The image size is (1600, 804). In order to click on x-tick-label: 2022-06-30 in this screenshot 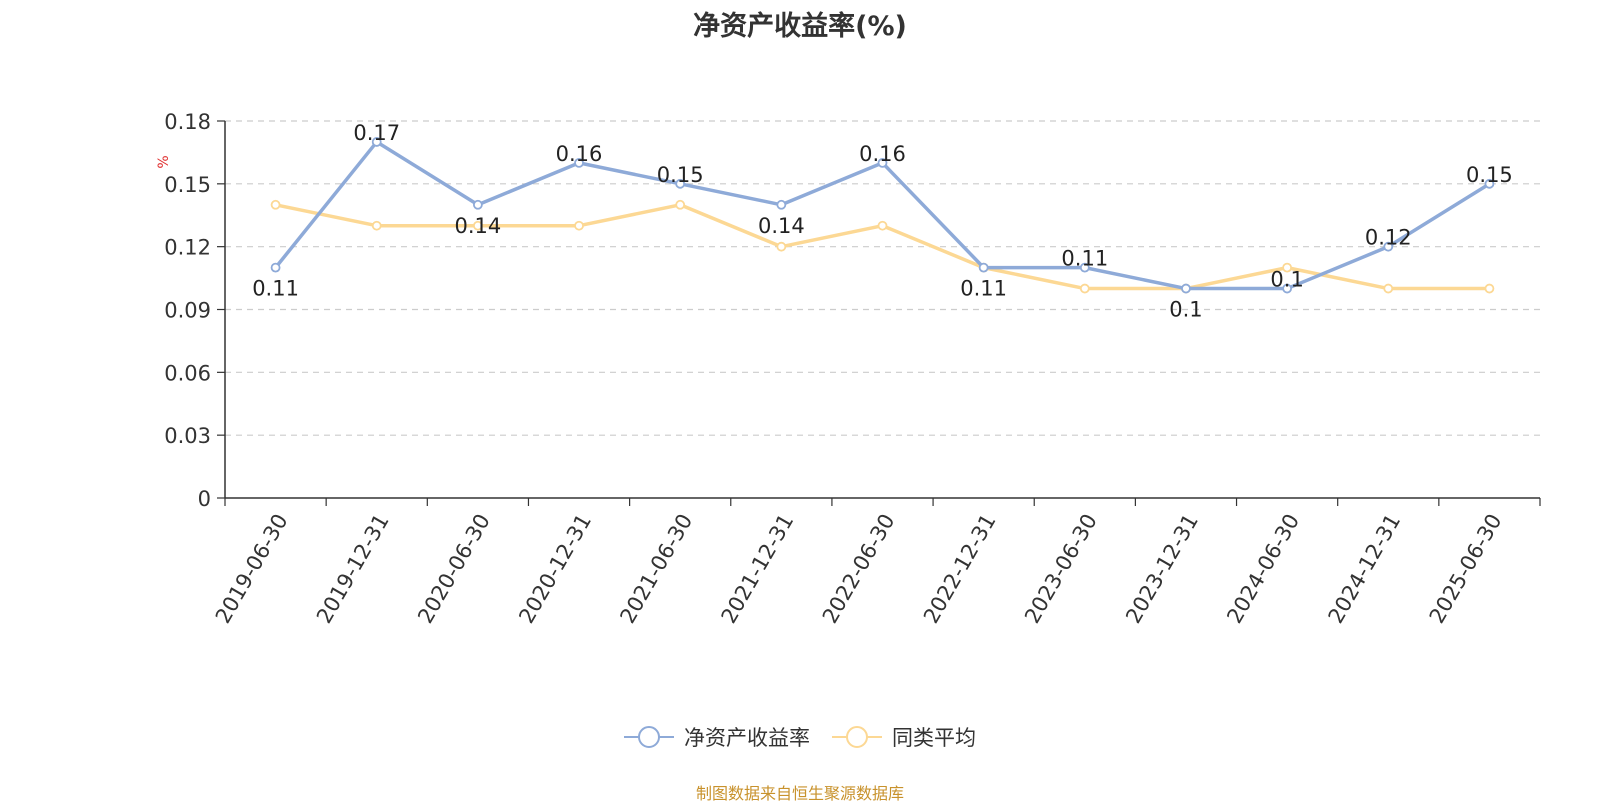, I will do `click(859, 569)`.